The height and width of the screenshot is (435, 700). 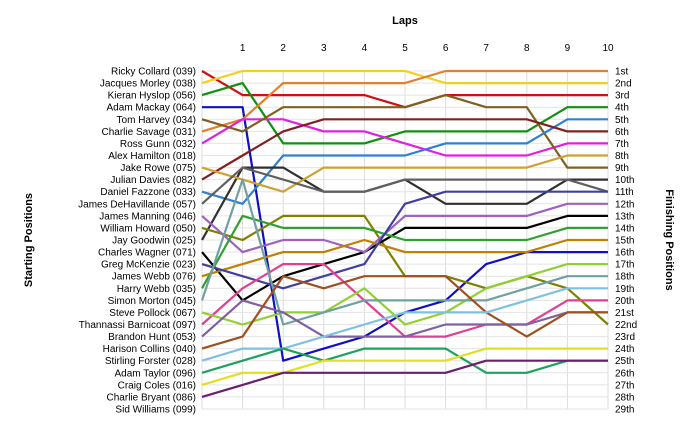 I want to click on finish-position-label: 2nd, so click(x=623, y=84).